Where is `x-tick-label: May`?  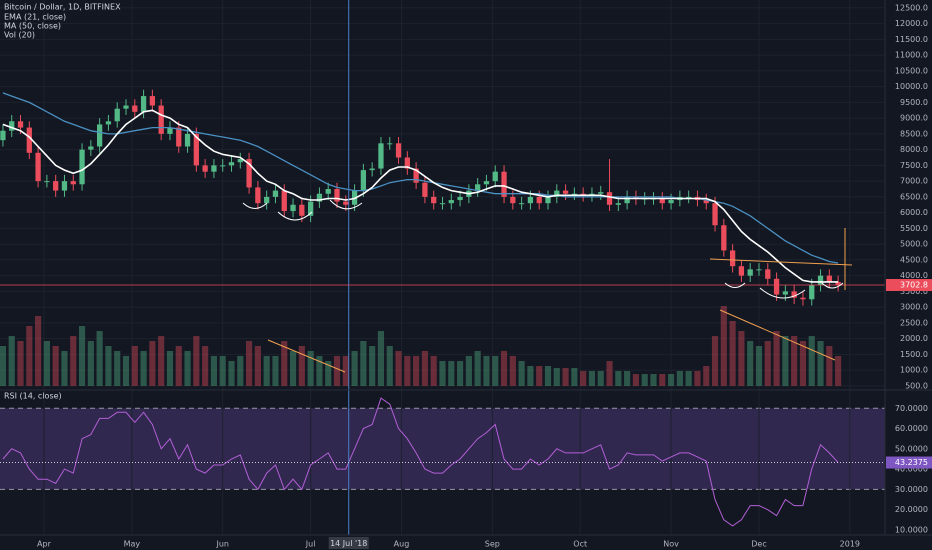 x-tick-label: May is located at coordinates (132, 544).